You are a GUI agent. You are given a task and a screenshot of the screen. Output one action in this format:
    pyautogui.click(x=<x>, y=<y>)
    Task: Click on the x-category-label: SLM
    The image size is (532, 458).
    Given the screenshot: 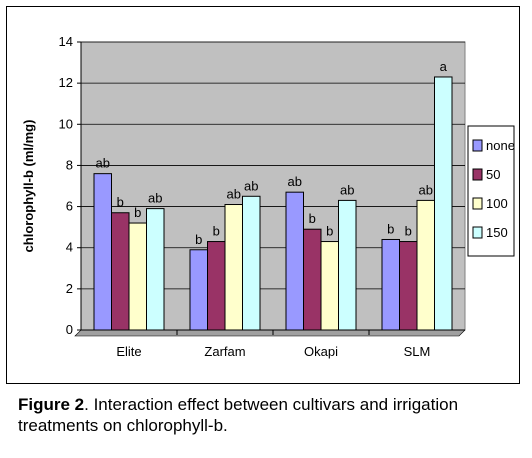 What is the action you would take?
    pyautogui.click(x=417, y=351)
    